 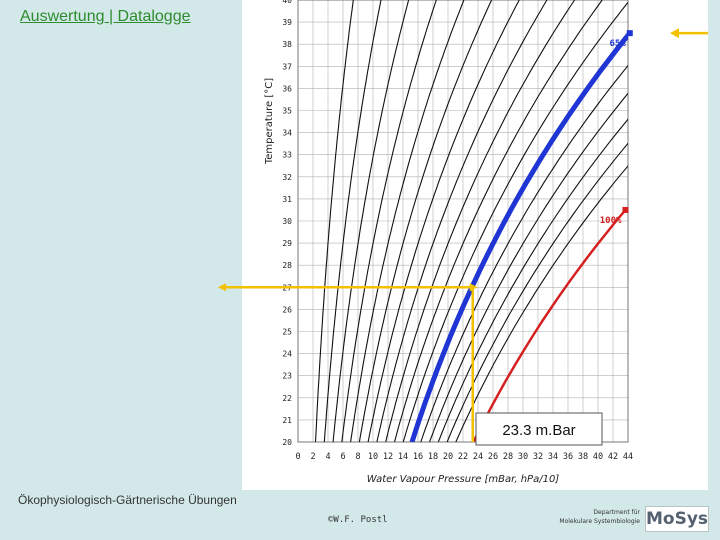 I want to click on x-tick-label: 16, so click(x=418, y=457).